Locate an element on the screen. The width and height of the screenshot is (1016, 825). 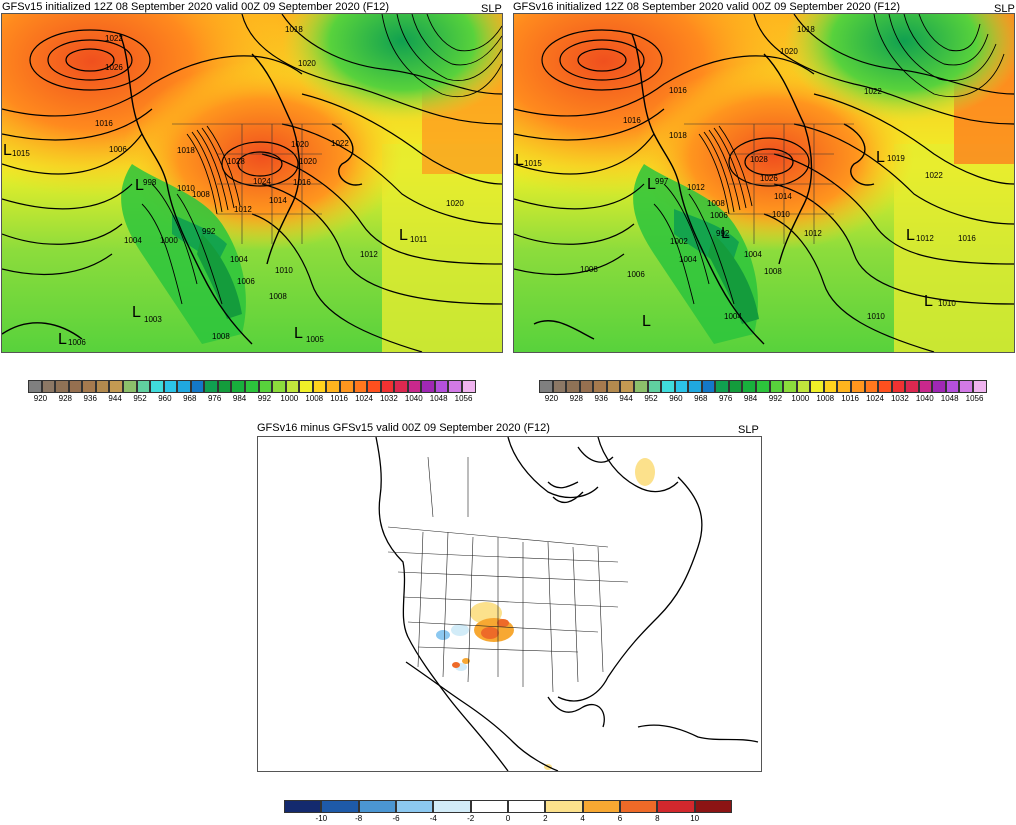
colorbar-tick-label: 0 is located at coordinates (508, 818).